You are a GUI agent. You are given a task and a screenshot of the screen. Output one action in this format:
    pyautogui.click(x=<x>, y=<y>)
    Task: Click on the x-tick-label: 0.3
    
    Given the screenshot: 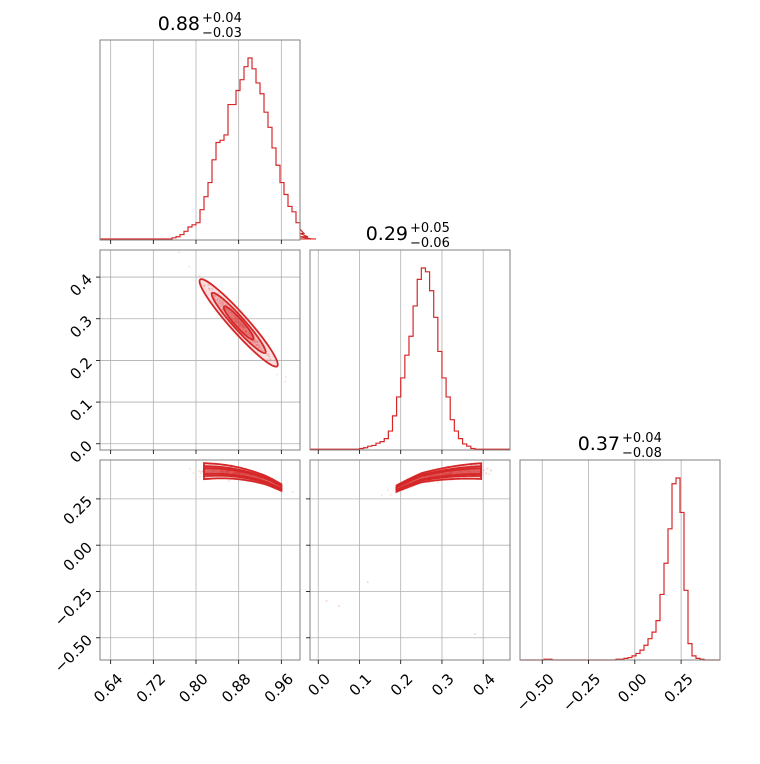 What is the action you would take?
    pyautogui.click(x=443, y=685)
    